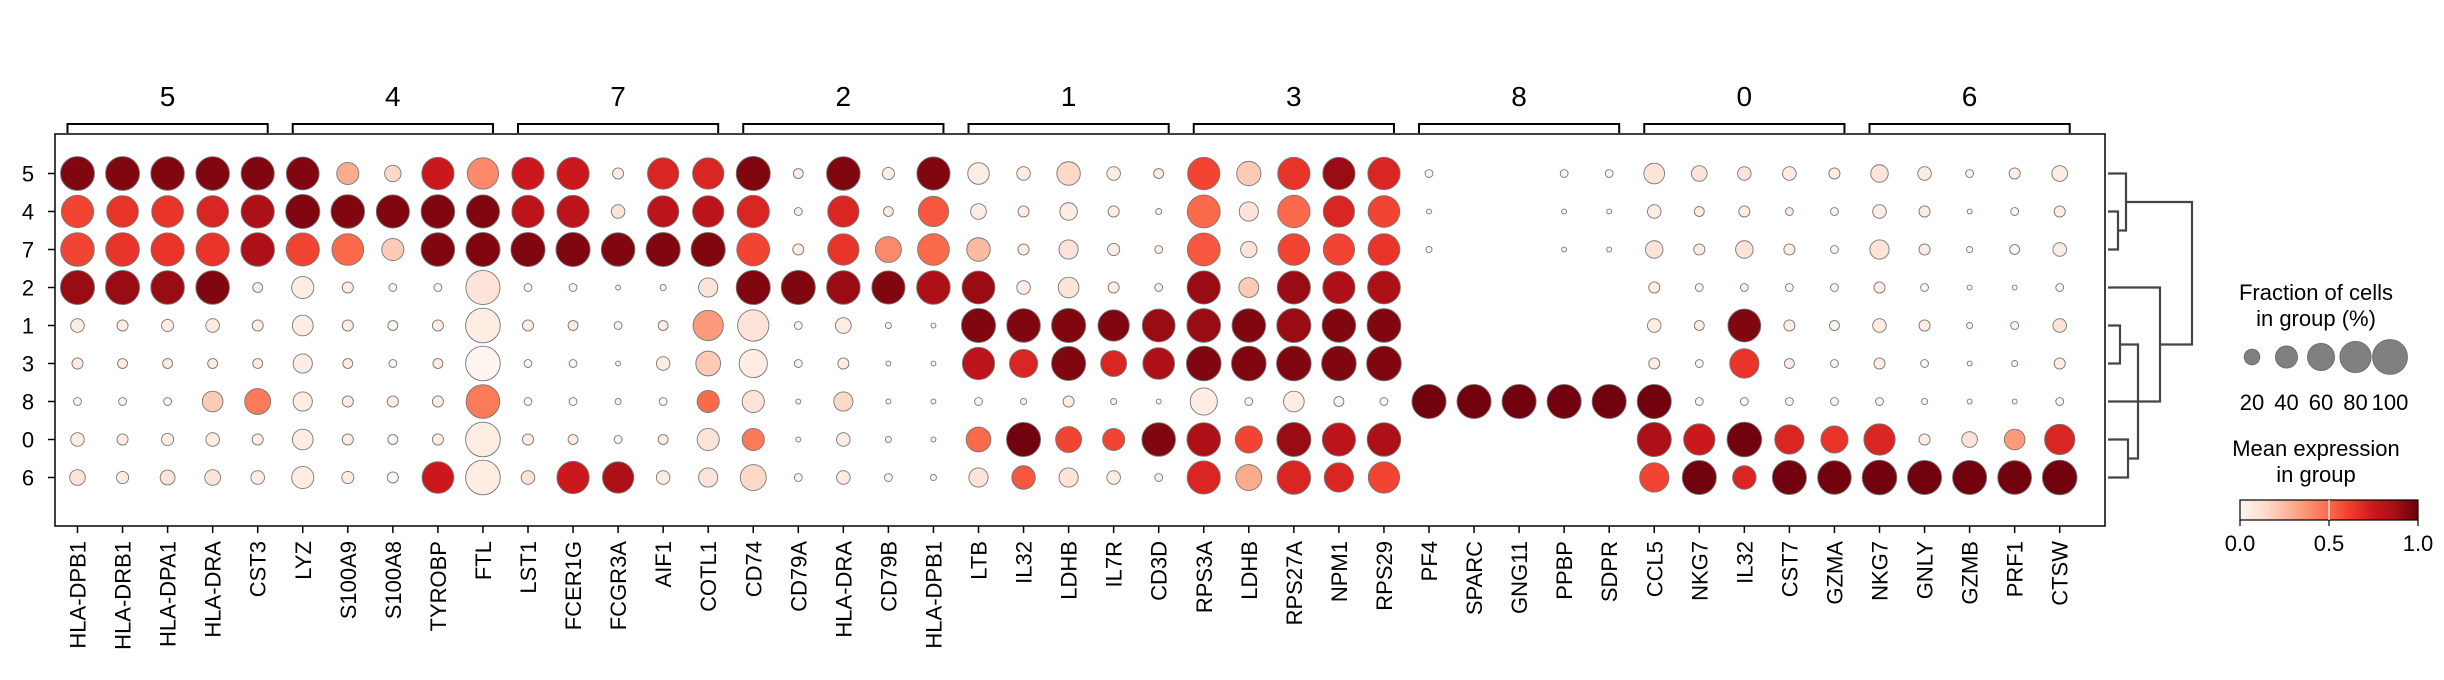 This screenshot has width=2444, height=680. What do you see at coordinates (1204, 577) in the screenshot?
I see `gene-label: RPS3A` at bounding box center [1204, 577].